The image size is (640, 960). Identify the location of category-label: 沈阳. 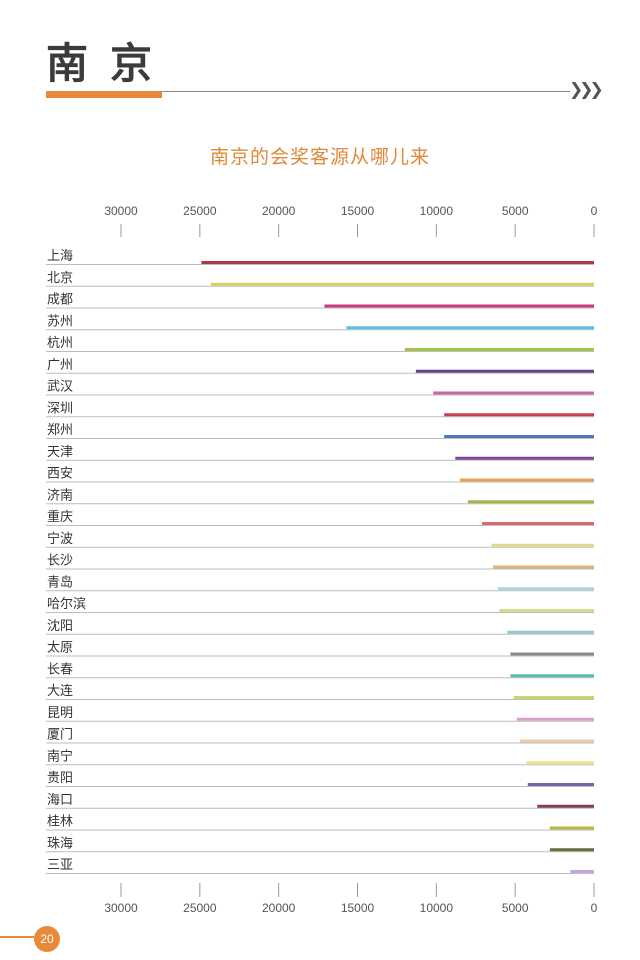
(60, 626).